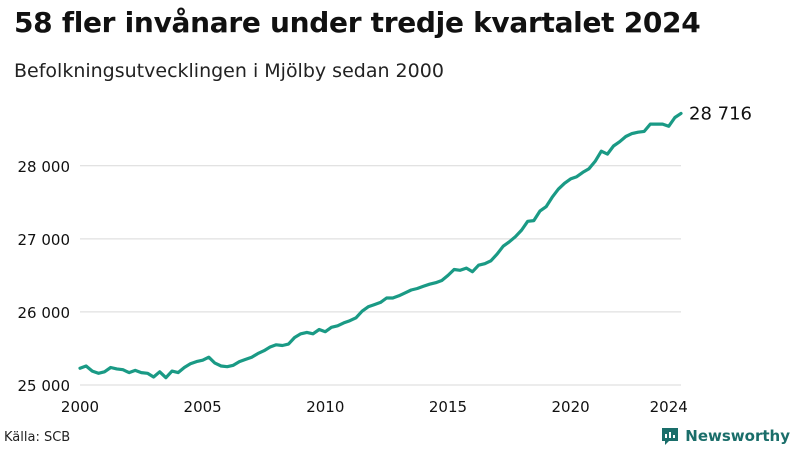 This screenshot has width=800, height=450. Describe the element at coordinates (571, 407) in the screenshot. I see `x-tick-label: 2020` at that location.